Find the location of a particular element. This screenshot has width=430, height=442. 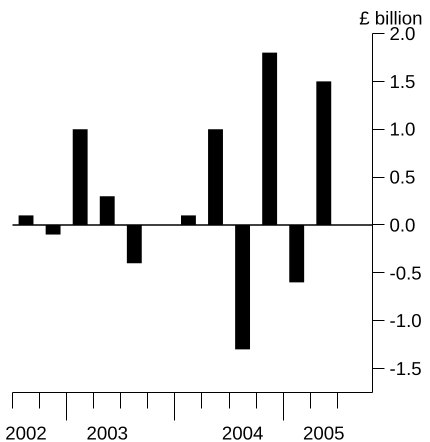

y-tick-label: 0.0 is located at coordinates (403, 225).